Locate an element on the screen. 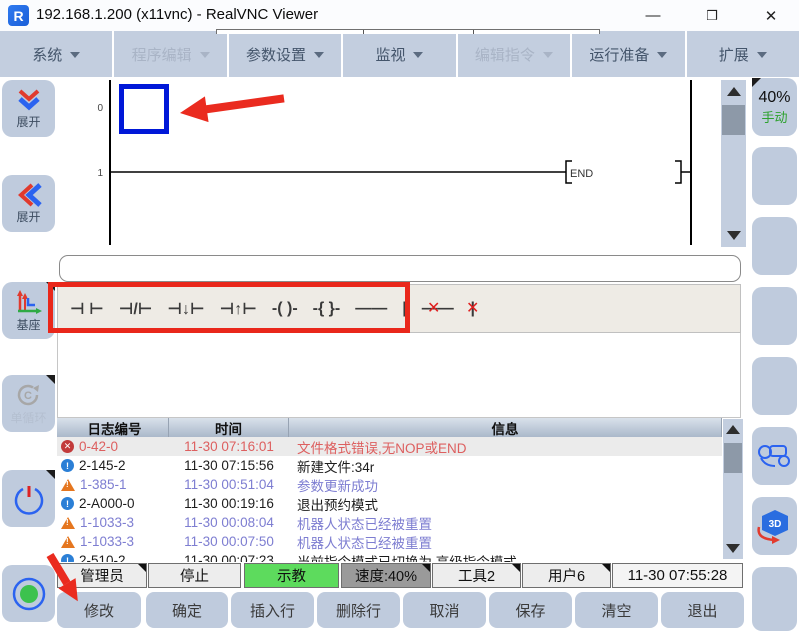 Image resolution: width=799 pixels, height=631 pixels. block-icon: -{ }- is located at coordinates (326, 308).